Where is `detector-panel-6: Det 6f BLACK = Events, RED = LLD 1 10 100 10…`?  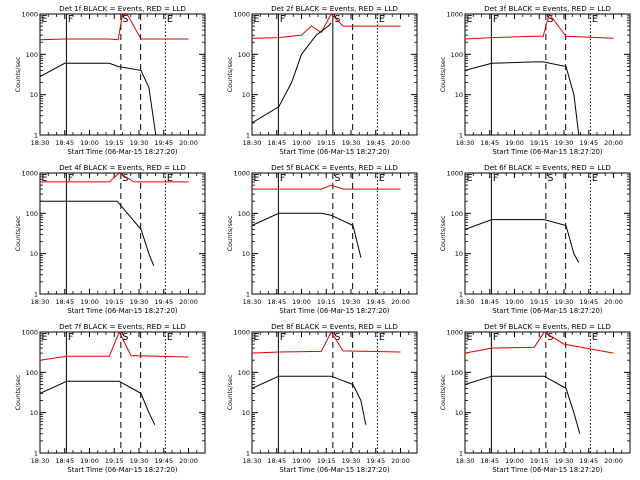
detector-panel-6: Det 6f BLACK = Events, RED = LLD 1 10 100 10… is located at coordinates (535, 239).